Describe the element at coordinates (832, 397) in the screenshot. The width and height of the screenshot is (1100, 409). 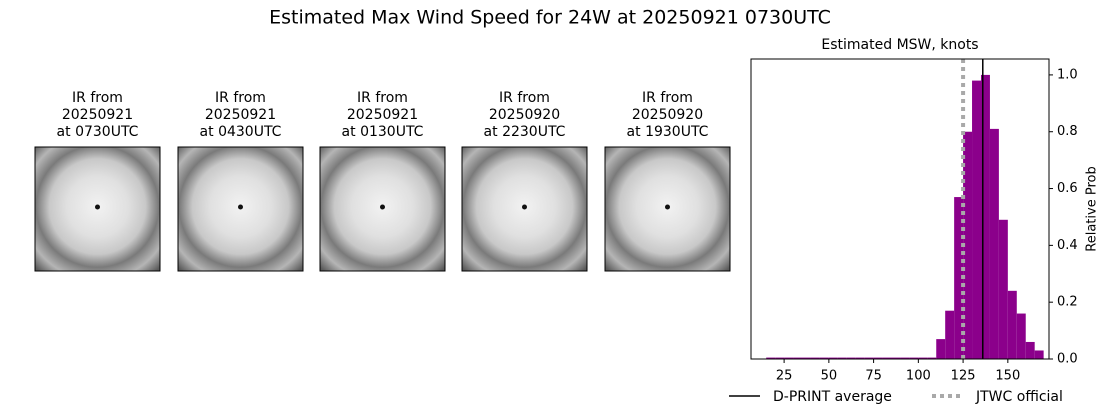
I see `legend-label: D-PRINT average` at that location.